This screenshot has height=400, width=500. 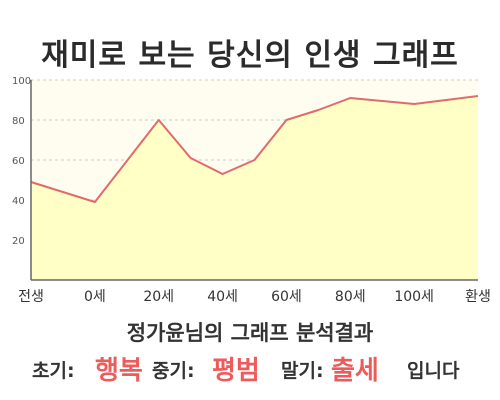 What do you see at coordinates (355, 371) in the screenshot?
I see `late-value: 출세` at bounding box center [355, 371].